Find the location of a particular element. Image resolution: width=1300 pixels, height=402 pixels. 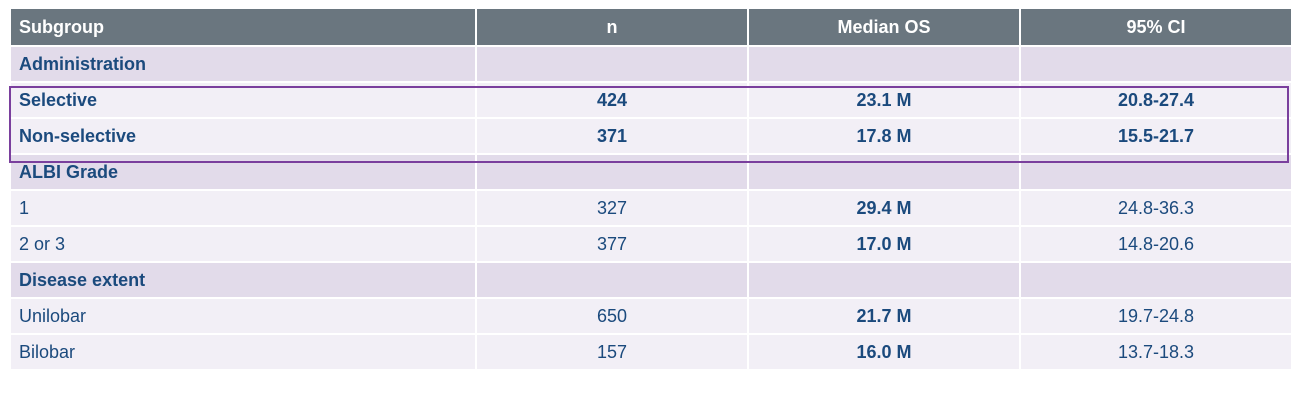

subgroup-cell: 2 or 3 is located at coordinates (243, 244).